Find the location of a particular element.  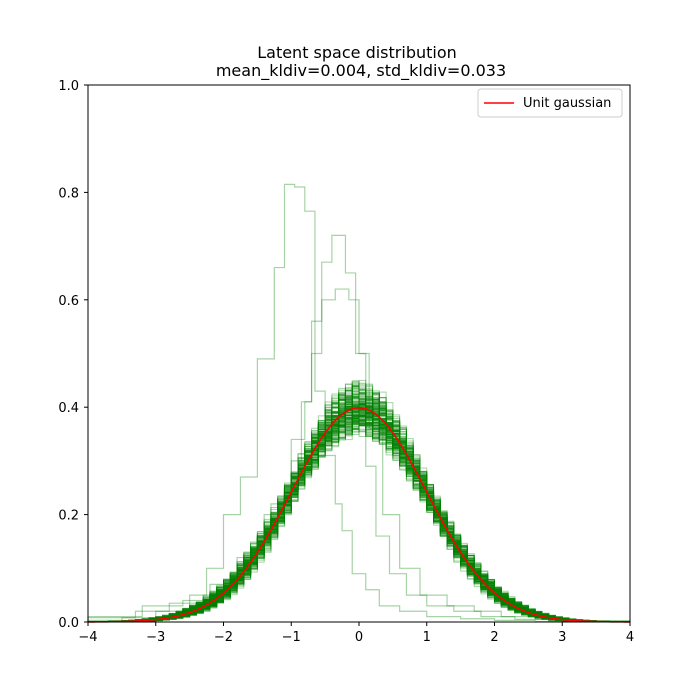

y-tick-label: 0.4 is located at coordinates (68, 408).